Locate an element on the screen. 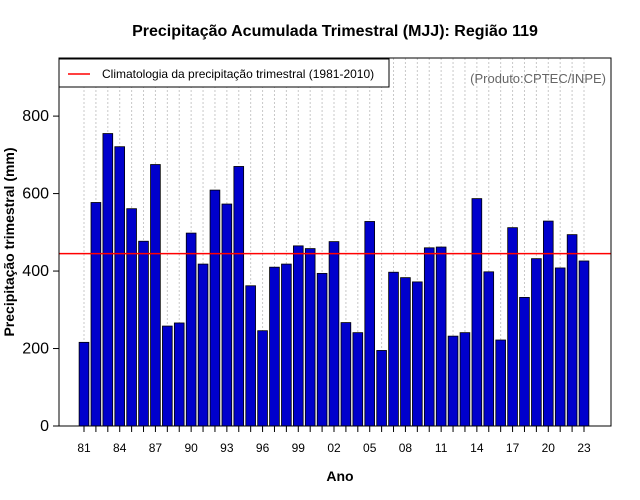 The width and height of the screenshot is (640, 500). bar-1987 is located at coordinates (155, 295).